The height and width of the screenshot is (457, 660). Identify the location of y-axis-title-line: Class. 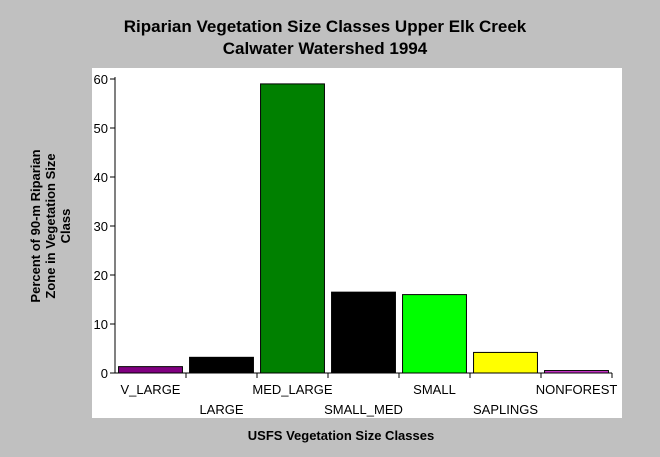
(65, 226).